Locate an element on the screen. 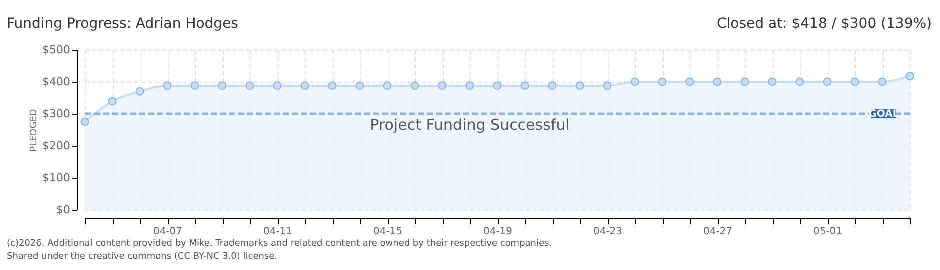  y-tick-label: $300 is located at coordinates (56, 114).